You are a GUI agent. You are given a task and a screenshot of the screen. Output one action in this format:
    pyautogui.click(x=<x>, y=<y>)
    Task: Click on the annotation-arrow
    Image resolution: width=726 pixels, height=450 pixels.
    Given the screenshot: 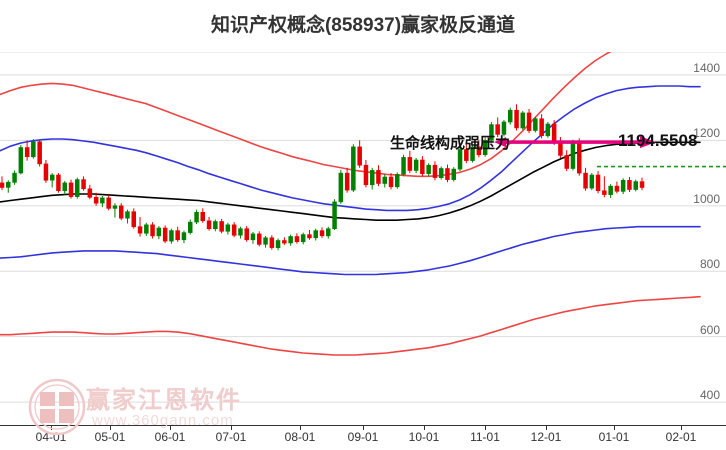 What is the action you would take?
    pyautogui.click(x=575, y=142)
    